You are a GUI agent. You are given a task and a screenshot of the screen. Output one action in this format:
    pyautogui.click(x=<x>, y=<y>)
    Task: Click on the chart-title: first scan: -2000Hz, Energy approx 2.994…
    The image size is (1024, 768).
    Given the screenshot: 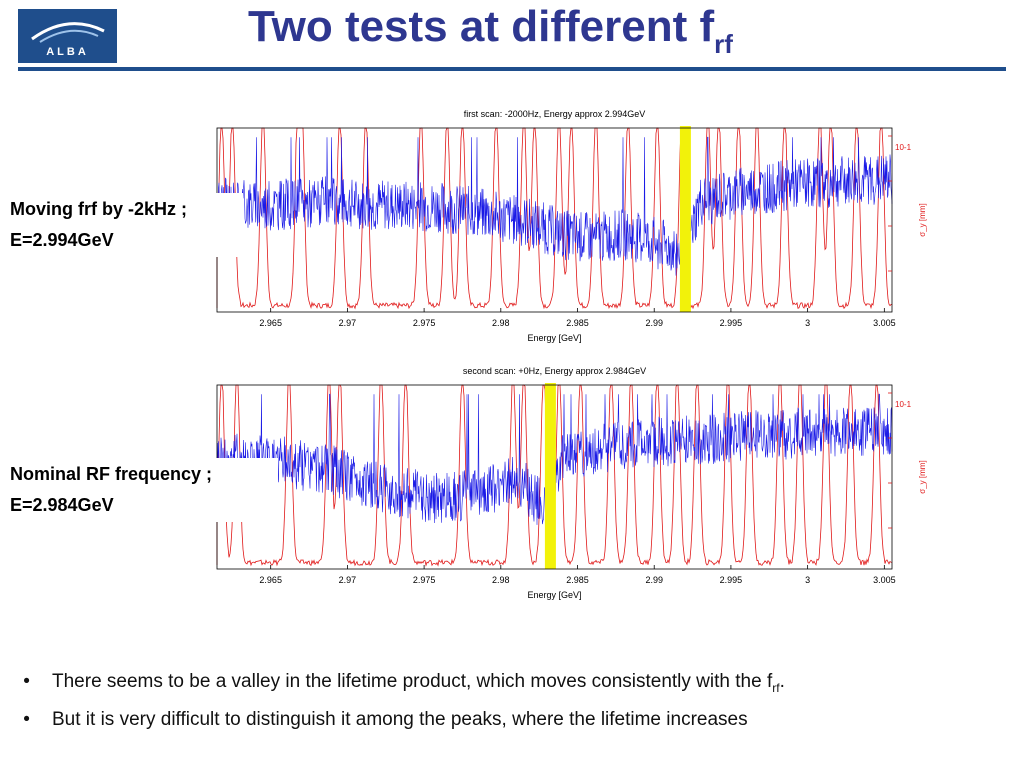 What is the action you would take?
    pyautogui.click(x=555, y=114)
    